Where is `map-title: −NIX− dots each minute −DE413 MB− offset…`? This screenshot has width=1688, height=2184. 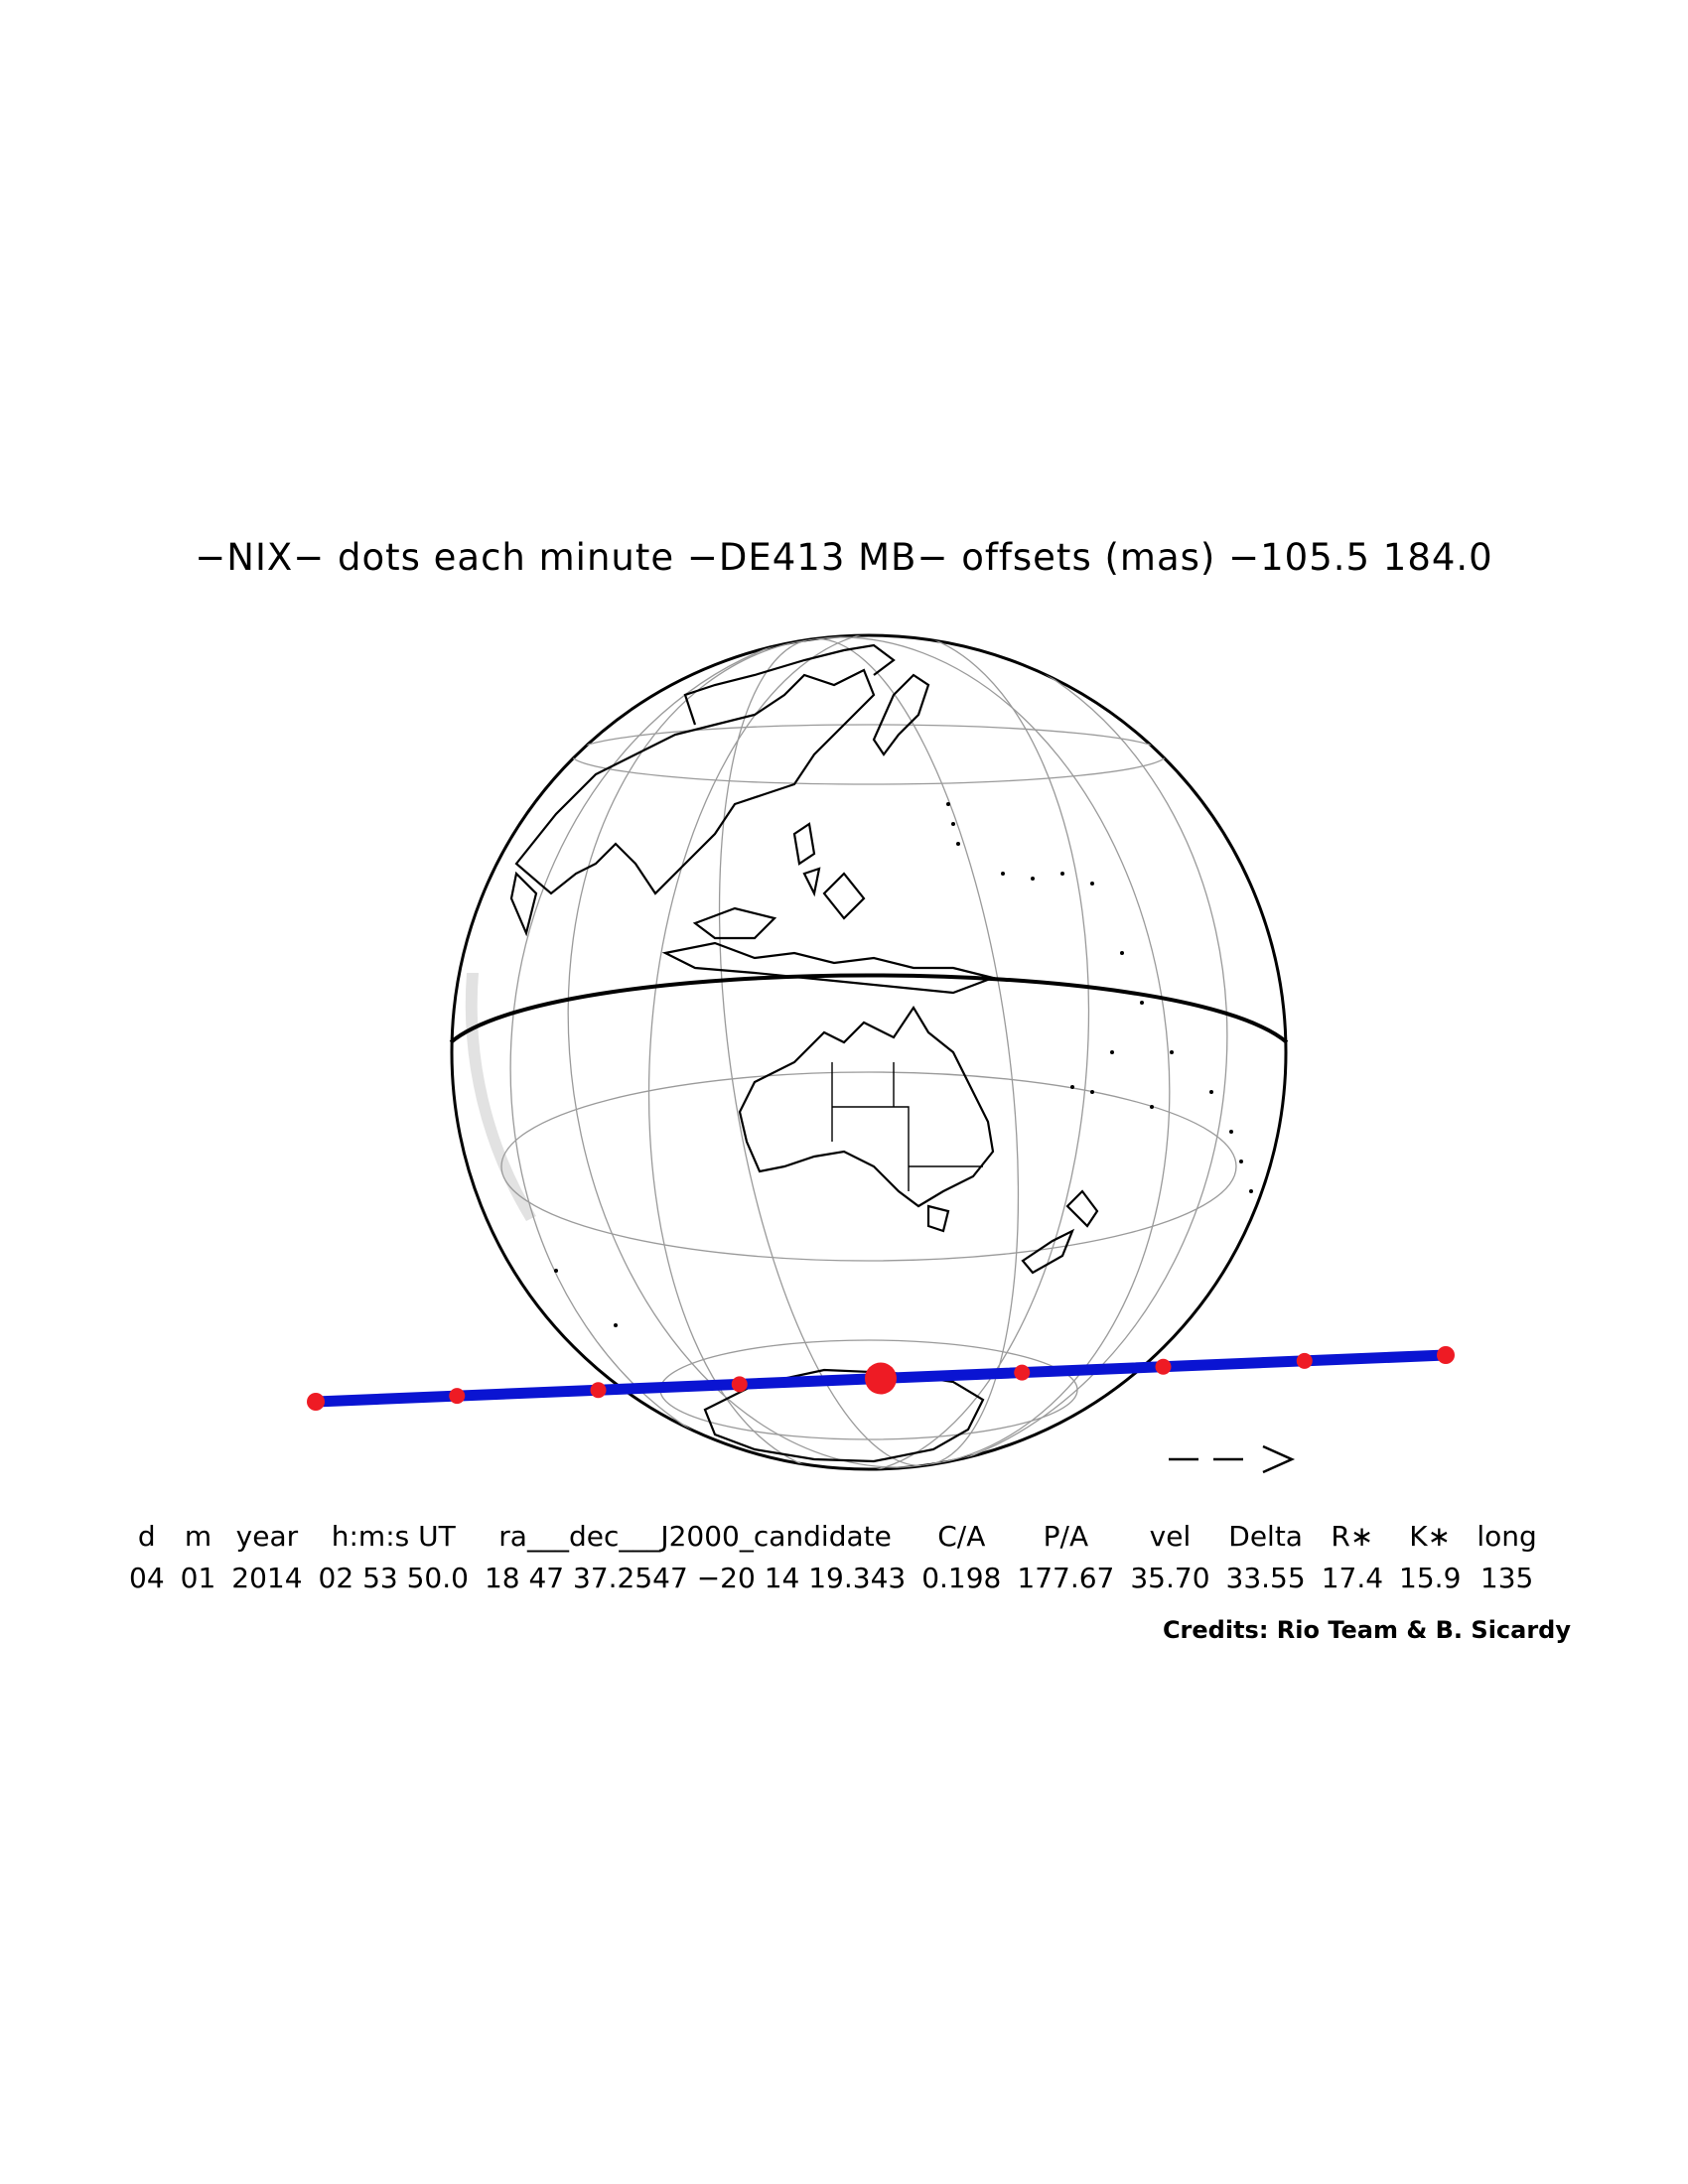
map-title: −NIX− dots each minute −DE413 MB− offset… is located at coordinates (844, 557).